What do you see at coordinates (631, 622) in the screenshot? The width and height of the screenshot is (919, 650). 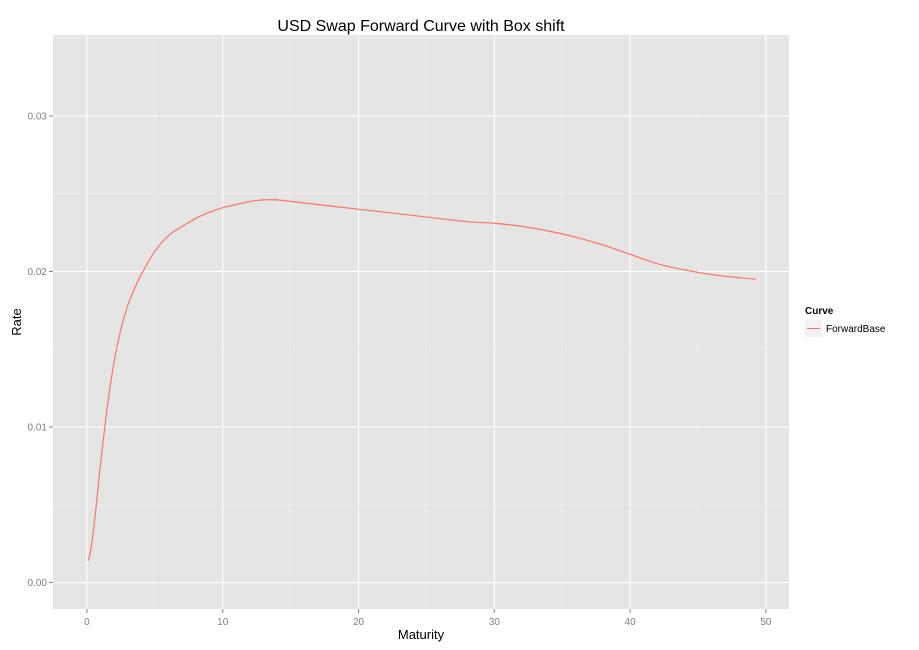 I see `x-tick-label: 40` at bounding box center [631, 622].